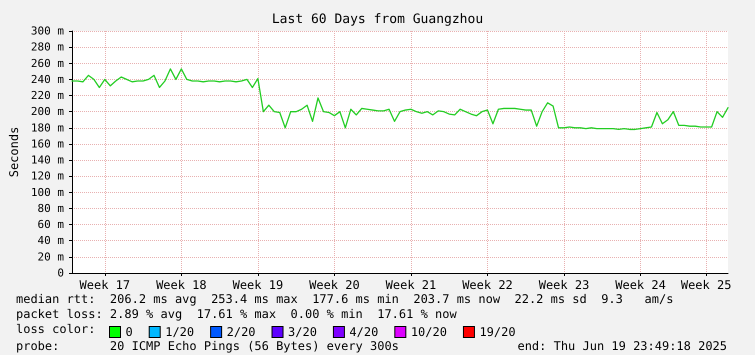 The width and height of the screenshot is (755, 355). Describe the element at coordinates (47, 127) in the screenshot. I see `y-tick-label: 180 m` at that location.